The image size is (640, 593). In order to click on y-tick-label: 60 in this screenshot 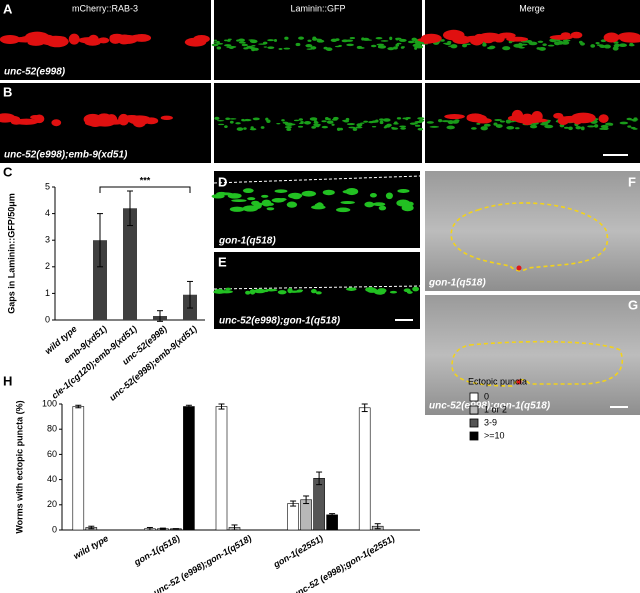, I will do `click(52, 454)`.